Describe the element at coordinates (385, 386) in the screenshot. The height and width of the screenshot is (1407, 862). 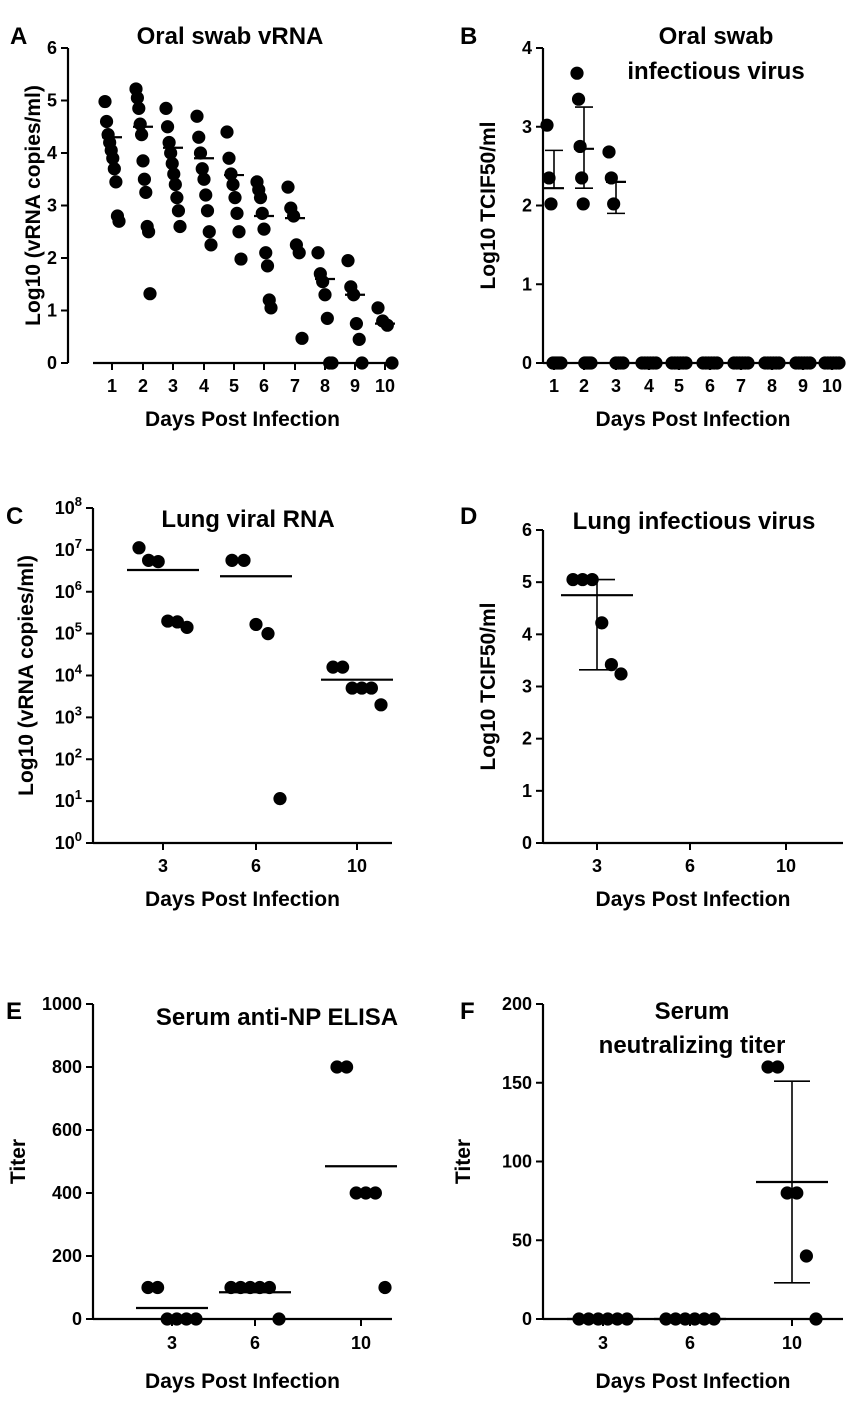
I see `x-tick-label-a: 10` at that location.